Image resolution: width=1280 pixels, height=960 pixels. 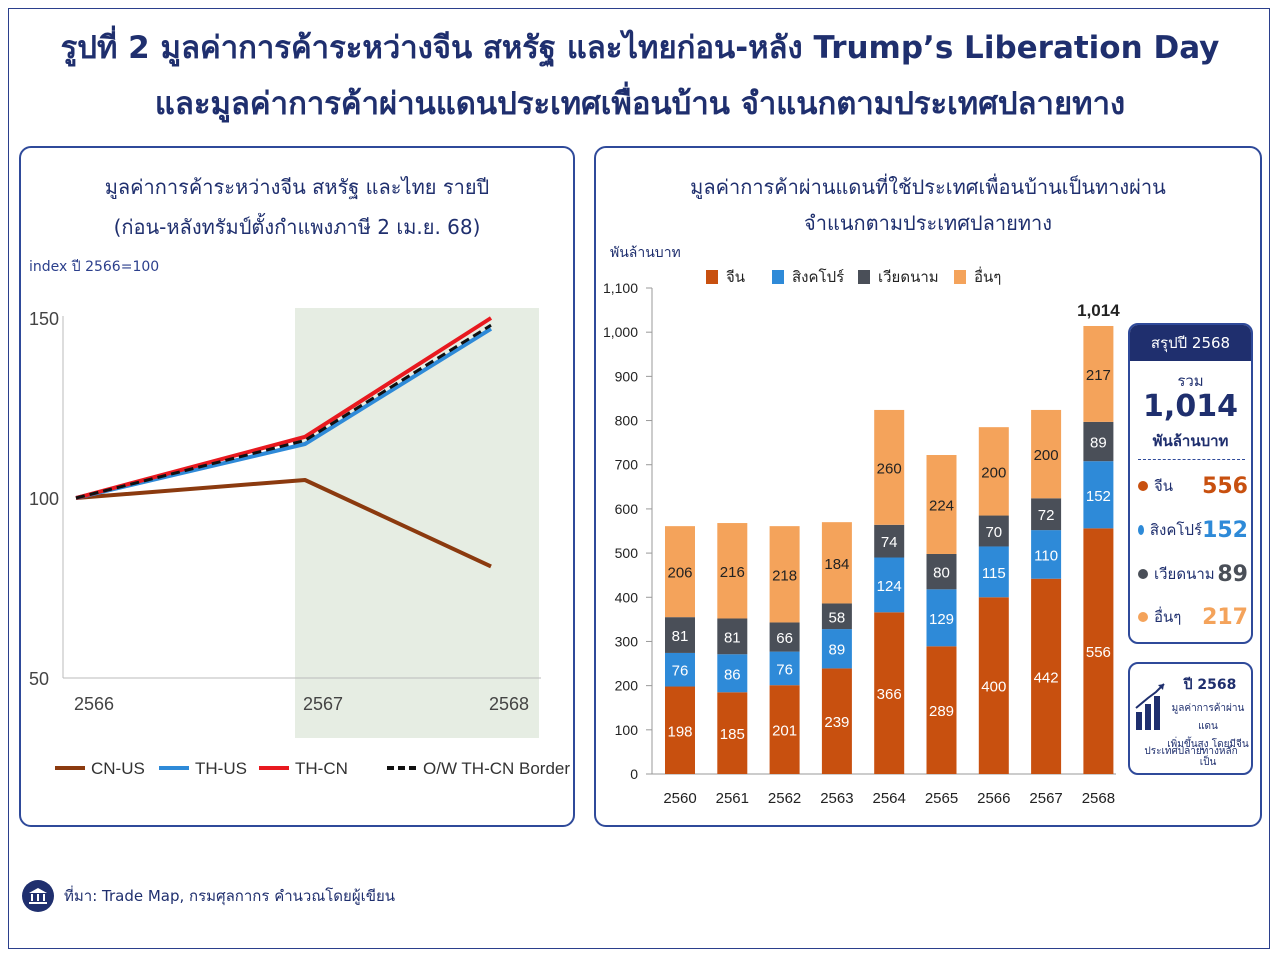 I want to click on summary-total-value: 1,014, so click(x=1190, y=406).